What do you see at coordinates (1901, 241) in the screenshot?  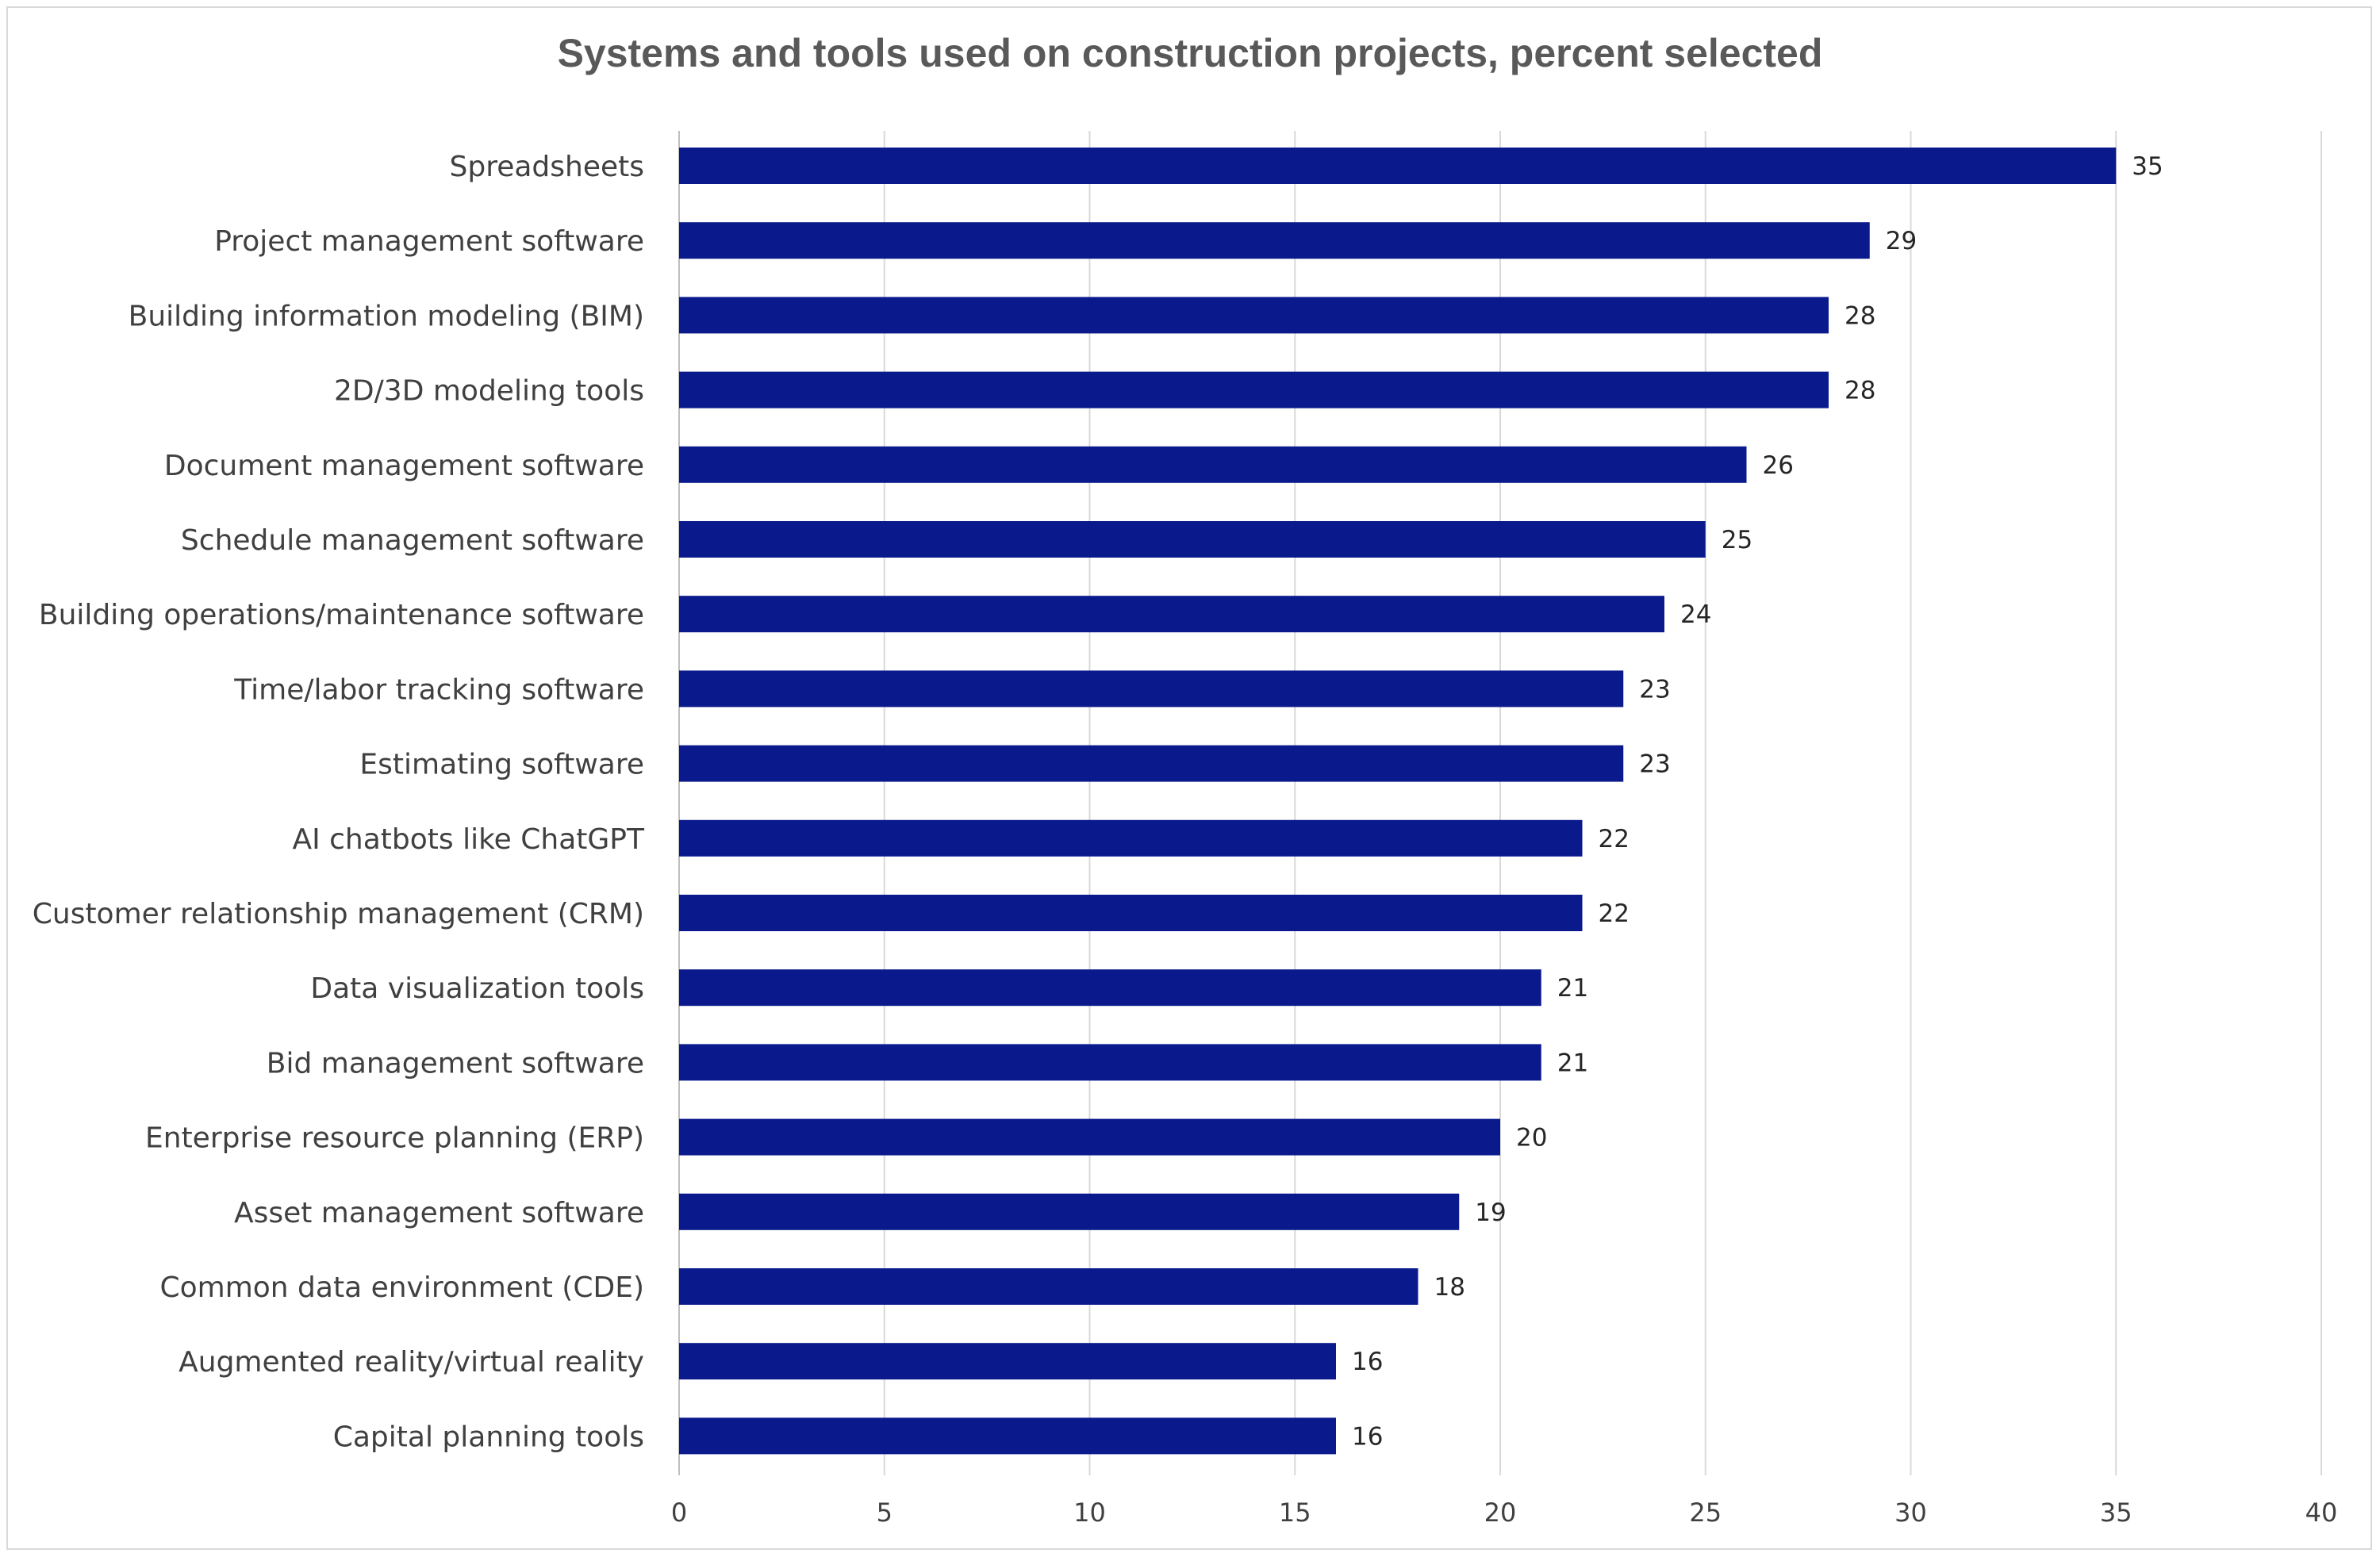 I see `data-label: 29` at bounding box center [1901, 241].